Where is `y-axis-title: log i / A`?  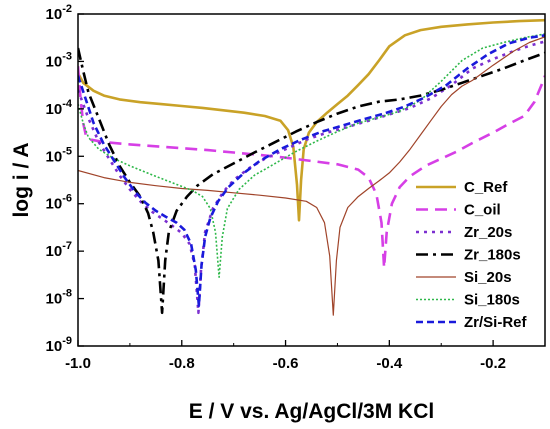
y-axis-title: log i / A is located at coordinates (21, 179).